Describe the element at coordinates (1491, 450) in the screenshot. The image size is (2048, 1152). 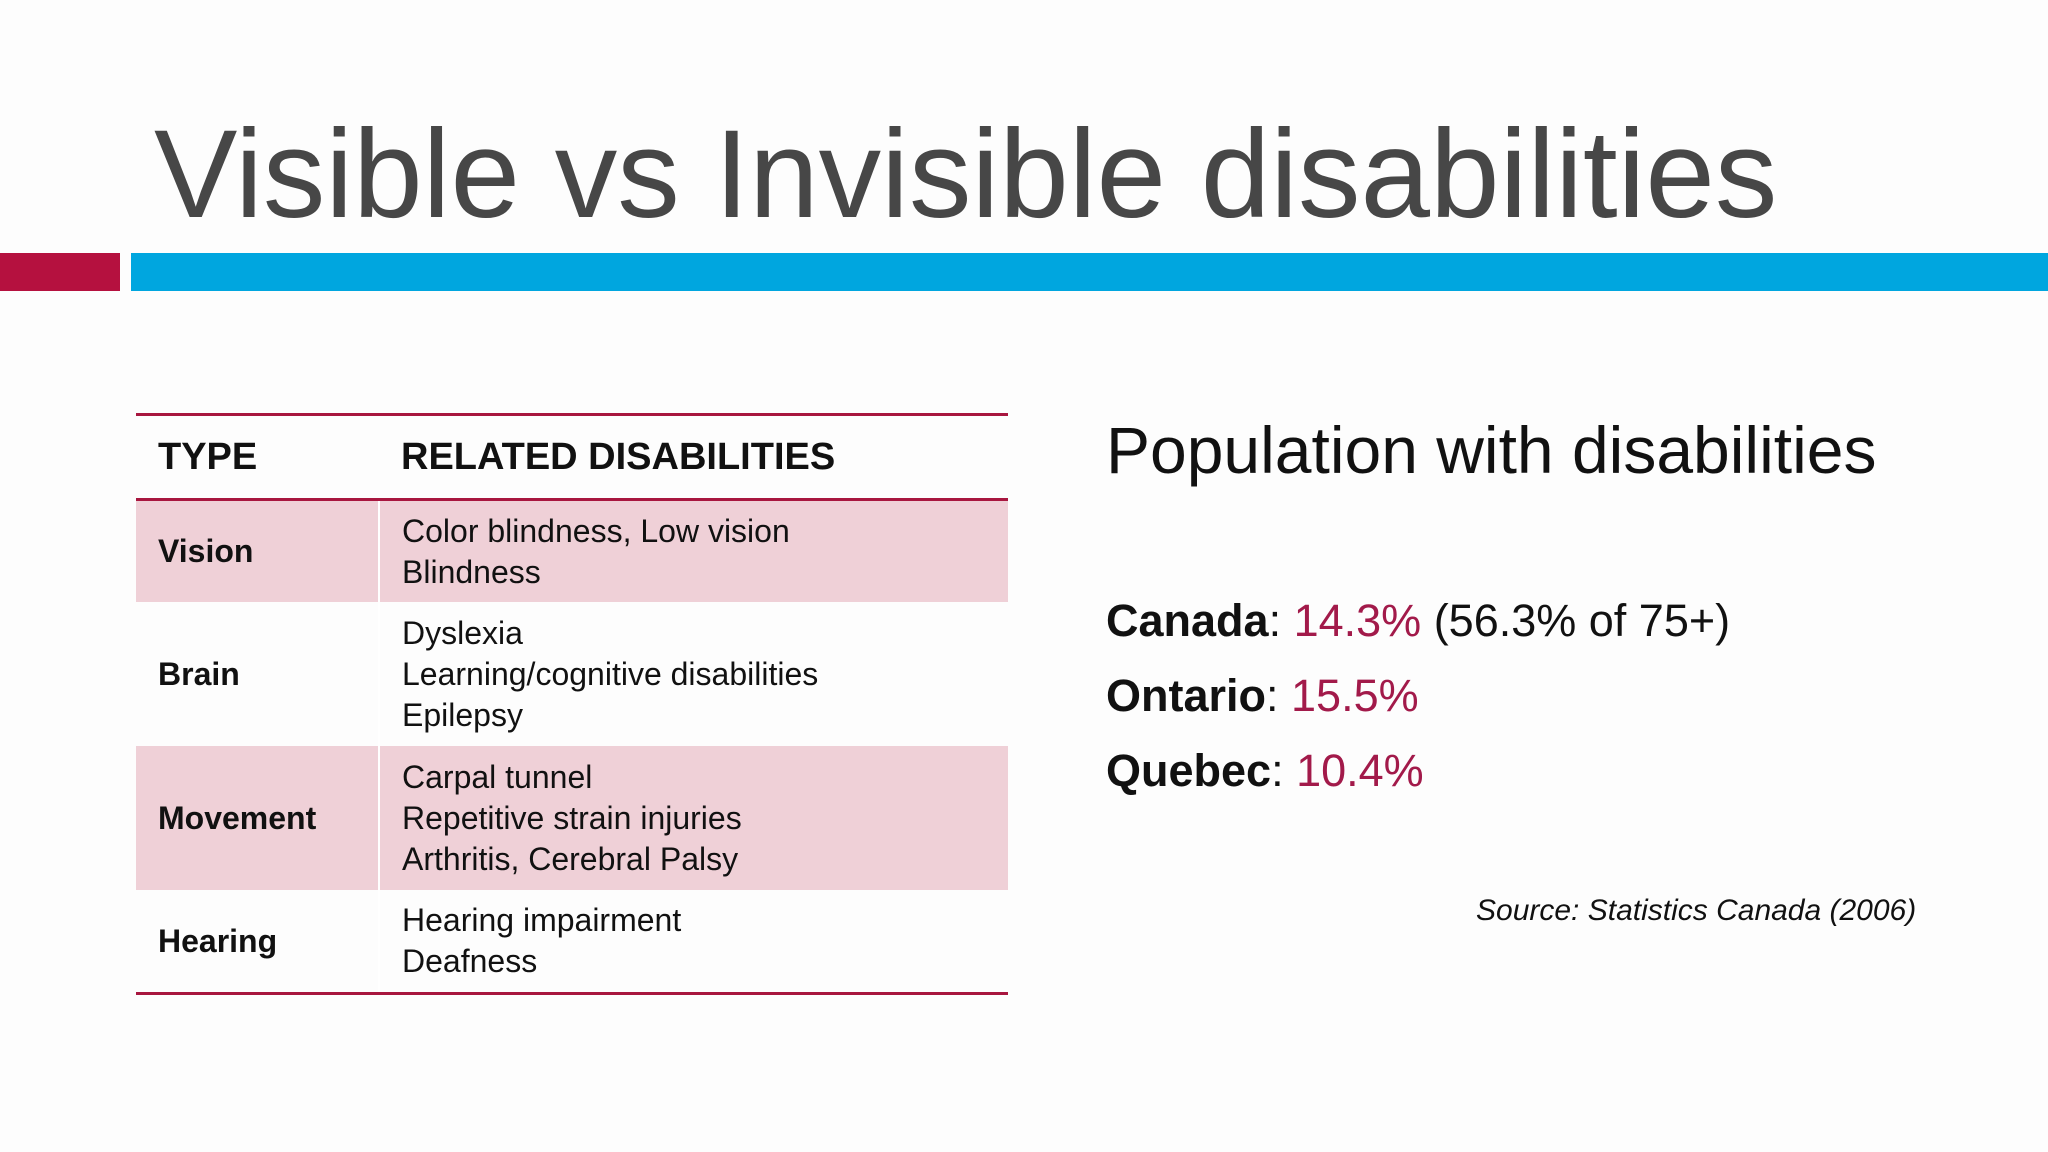
I see `population-heading: Population with disabilities` at that location.